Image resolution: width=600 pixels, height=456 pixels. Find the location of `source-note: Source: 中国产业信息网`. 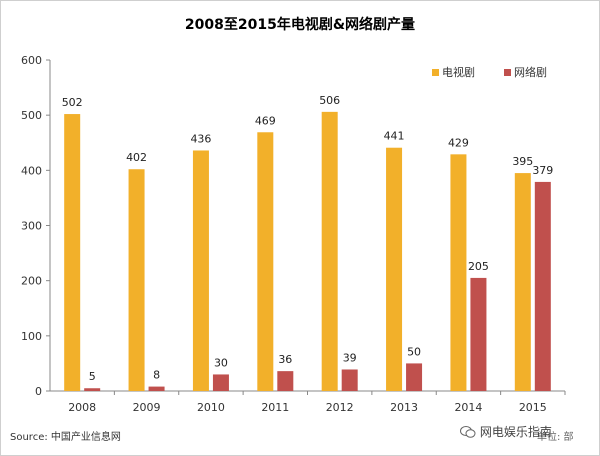

source-note: Source: 中国产业信息网 is located at coordinates (65, 437).